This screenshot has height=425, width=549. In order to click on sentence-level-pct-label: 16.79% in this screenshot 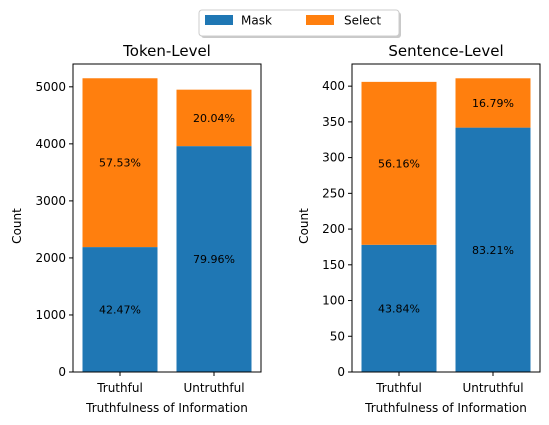, I will do `click(493, 103)`.